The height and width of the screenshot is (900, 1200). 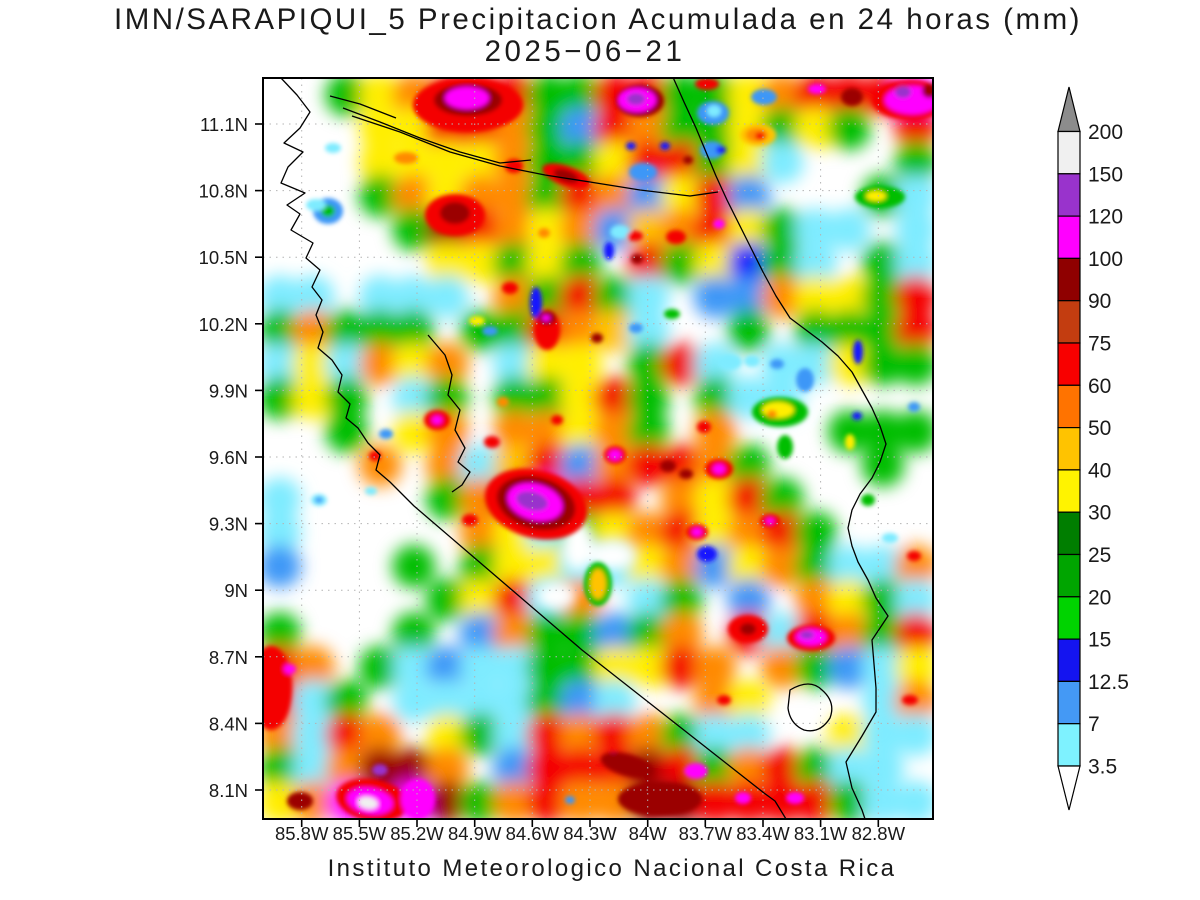 I want to click on svg-text: 9.3N, so click(x=228, y=524).